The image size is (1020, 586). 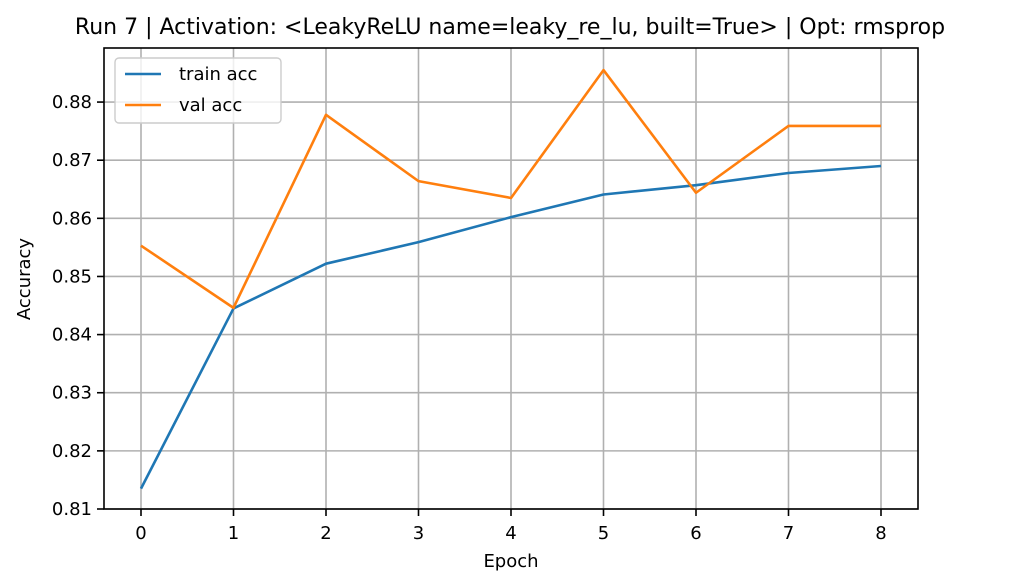 I want to click on x-tick-label: 4, so click(x=510, y=533).